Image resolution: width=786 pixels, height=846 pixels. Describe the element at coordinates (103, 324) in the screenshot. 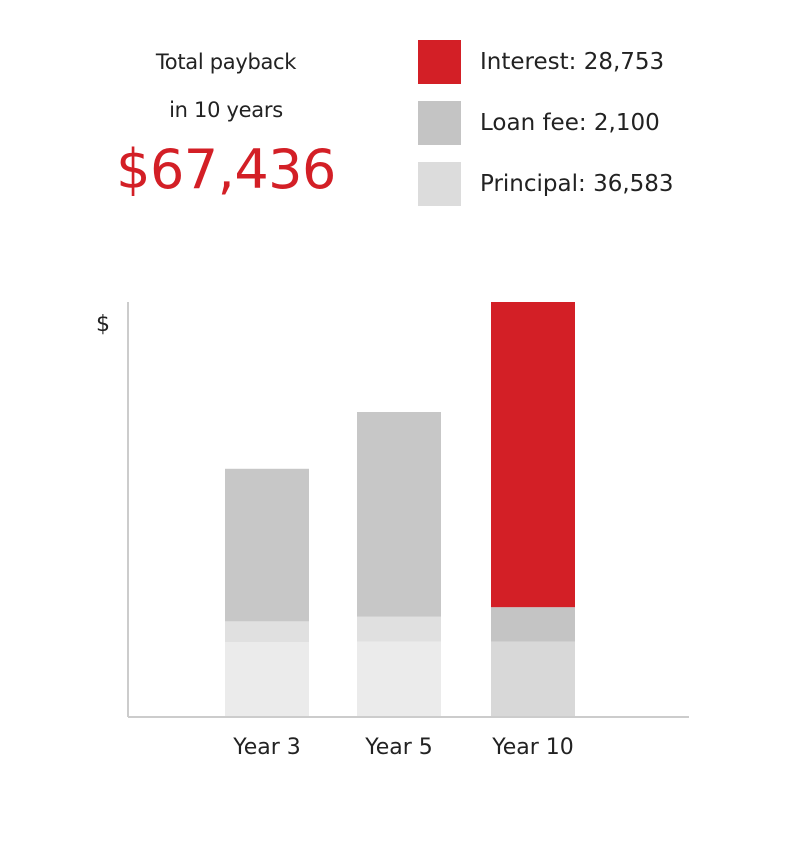

I see `y-axis-label: $` at that location.